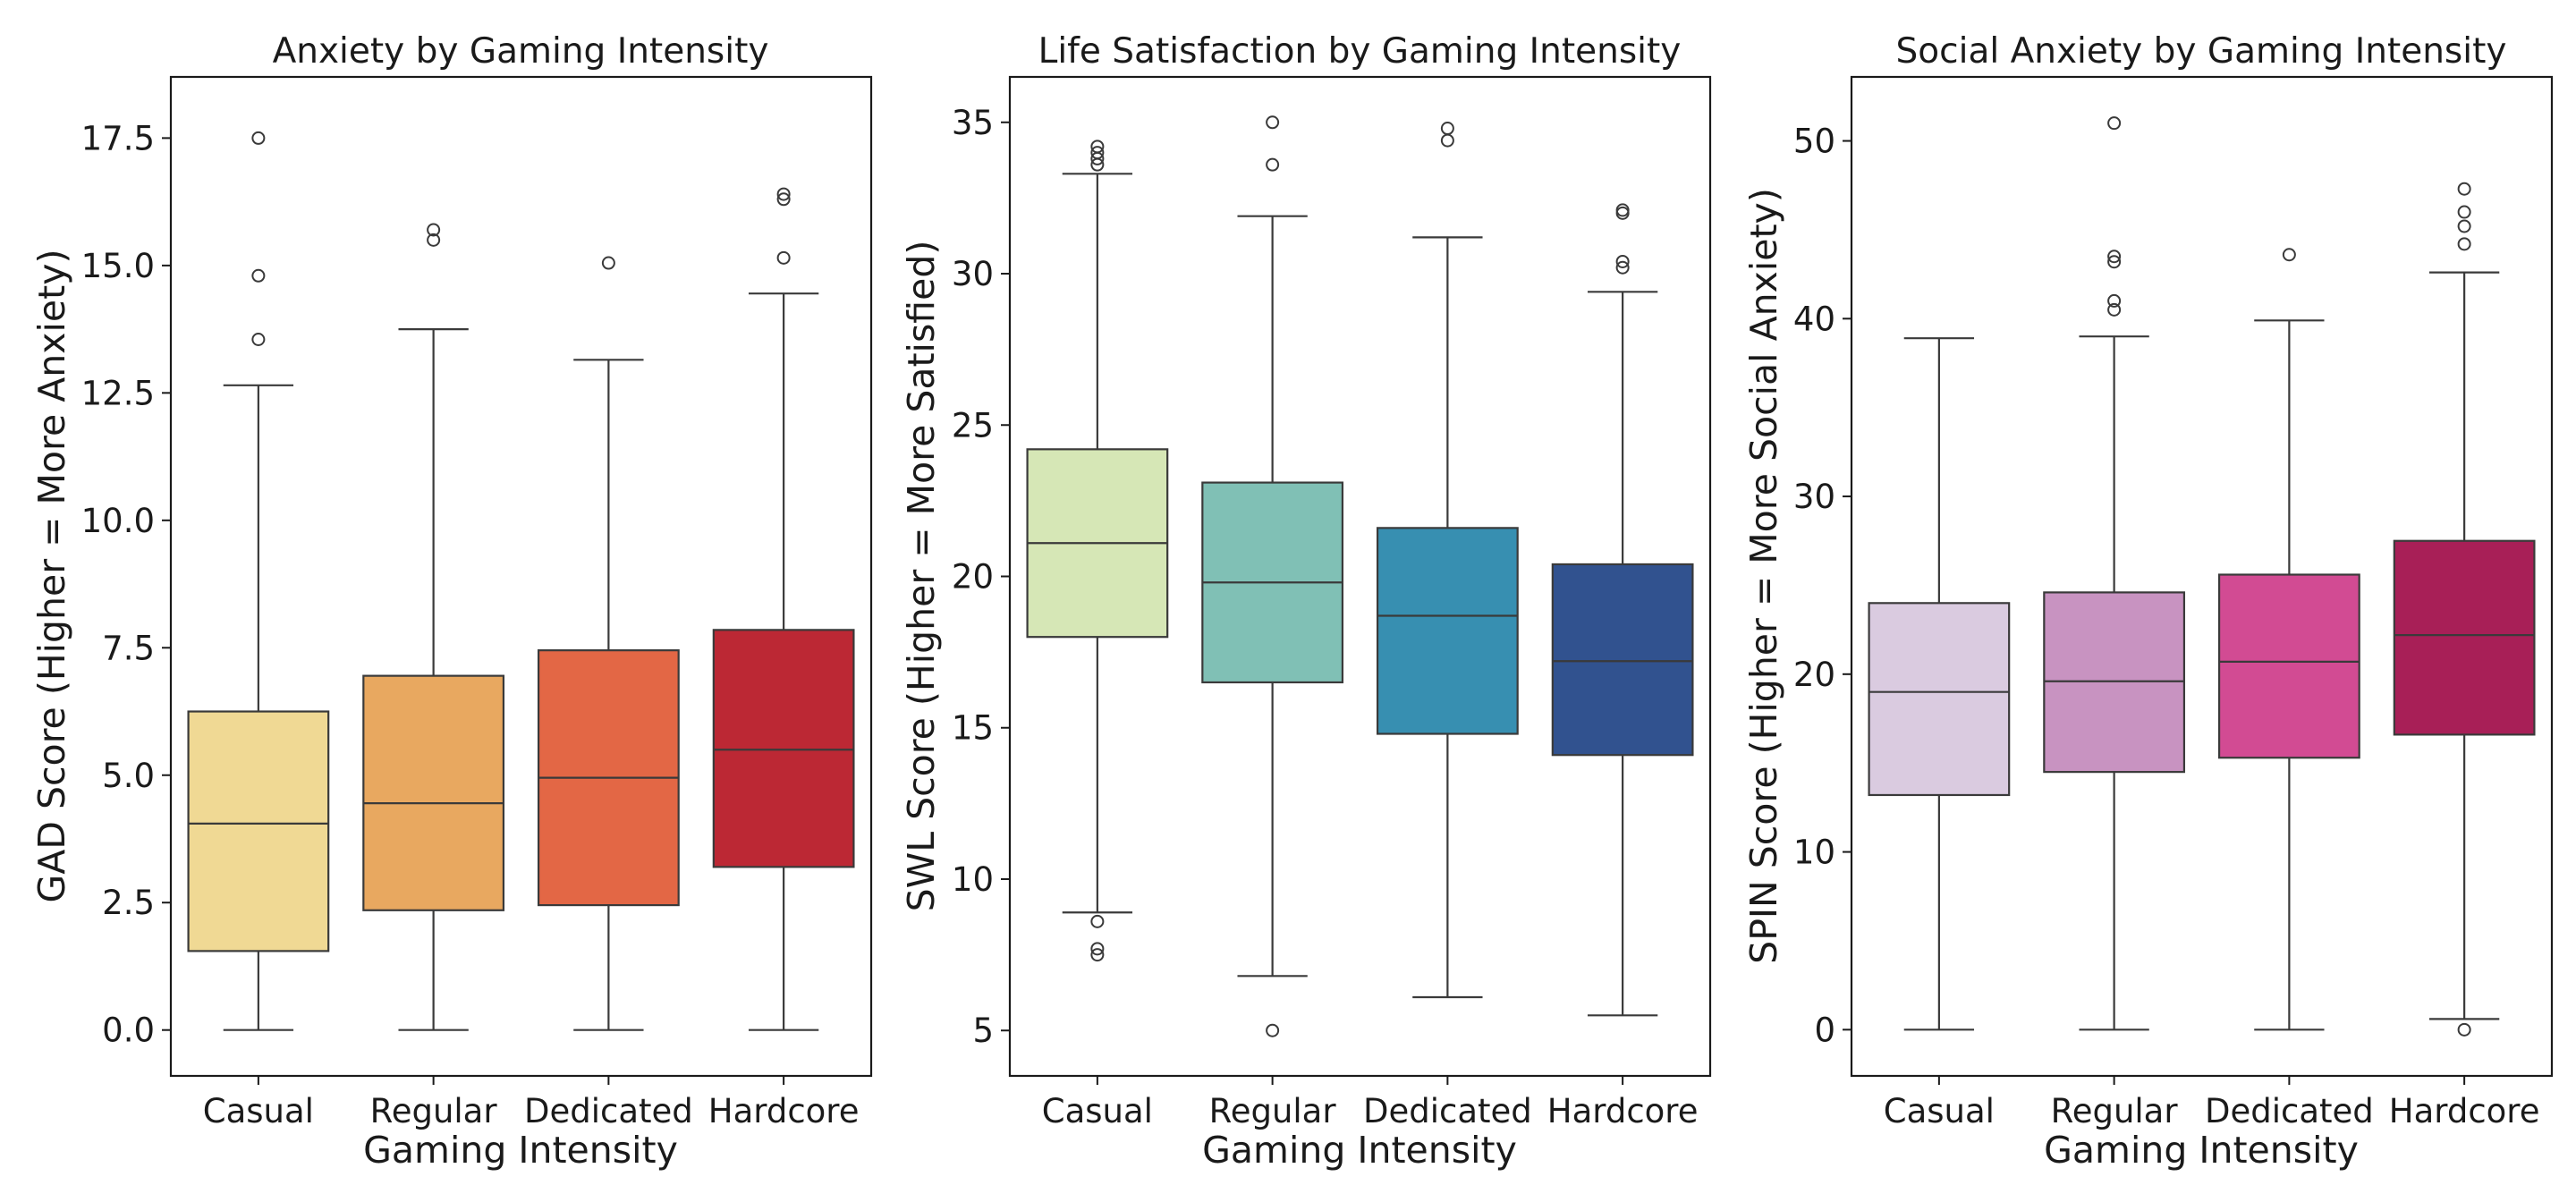  I want to click on y-tick-label: 0.0, so click(128, 1031).